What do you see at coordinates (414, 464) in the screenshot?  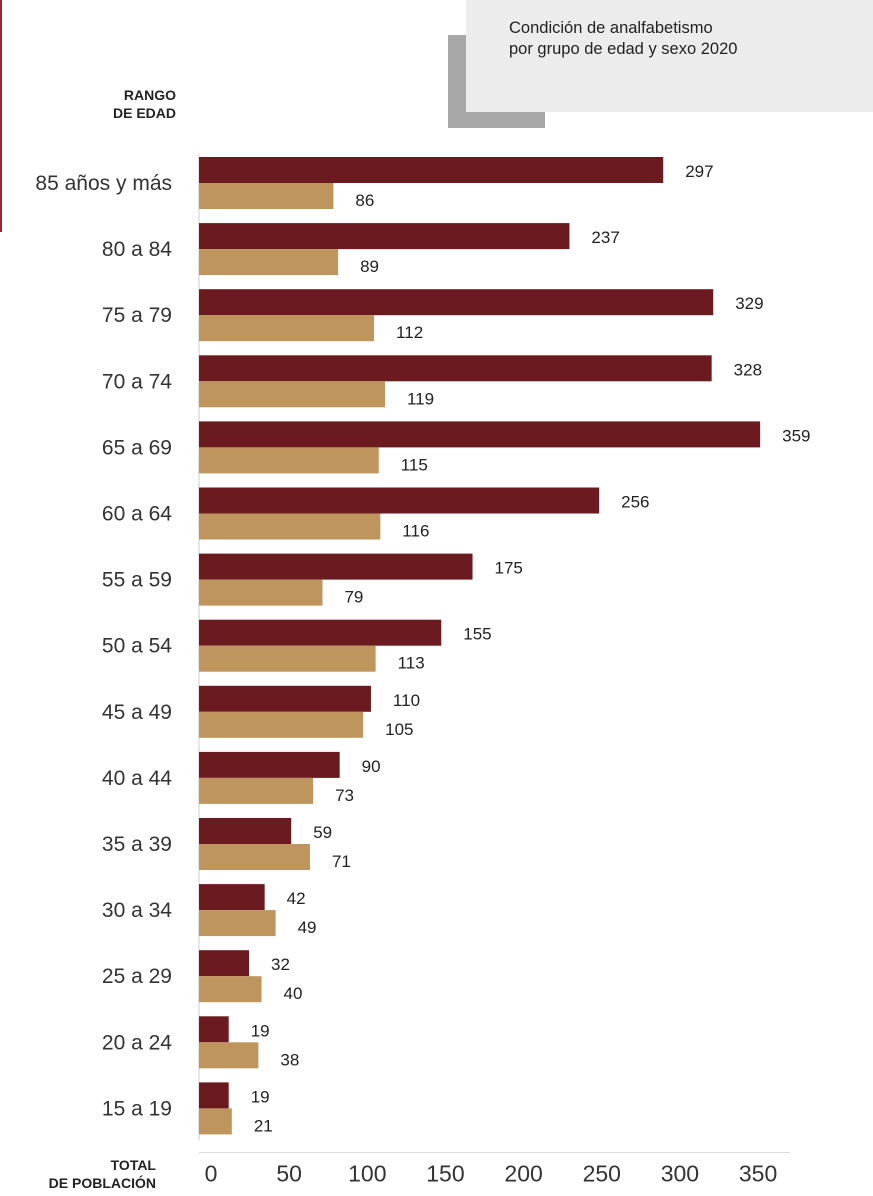 I see `data-label-series-b: 115` at bounding box center [414, 464].